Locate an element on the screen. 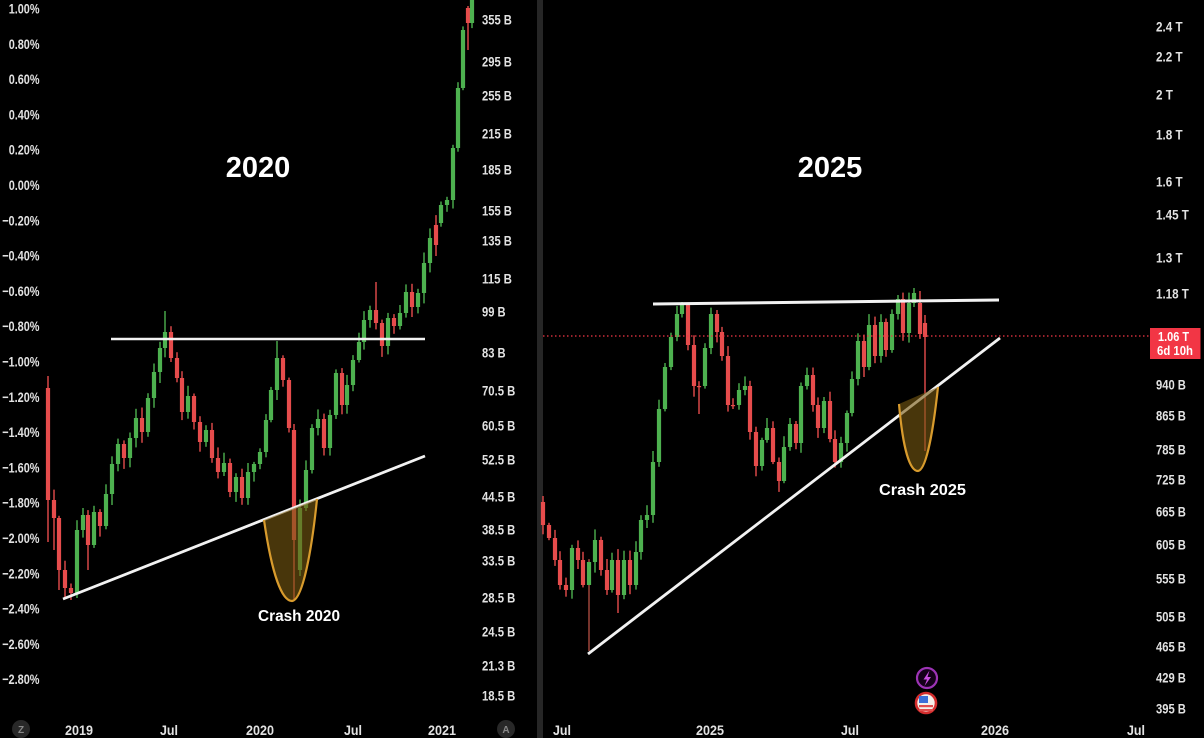 The height and width of the screenshot is (738, 1204). svg-text: −2.20% is located at coordinates (21, 573).